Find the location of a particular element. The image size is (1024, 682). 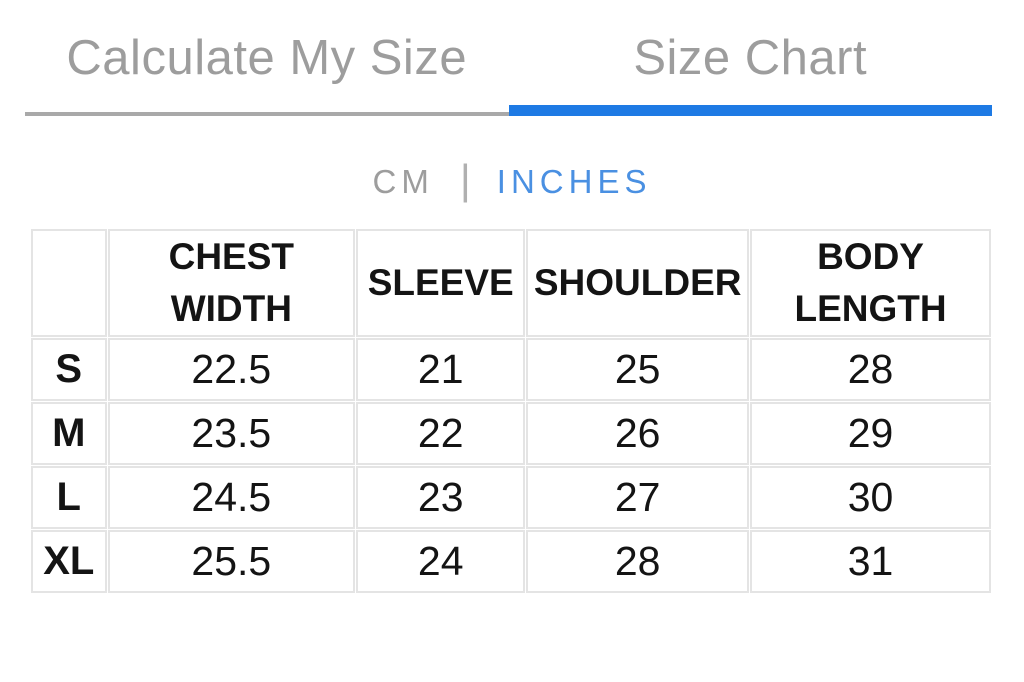

table-row-s: S 22.5 21 25 28 is located at coordinates (511, 369).